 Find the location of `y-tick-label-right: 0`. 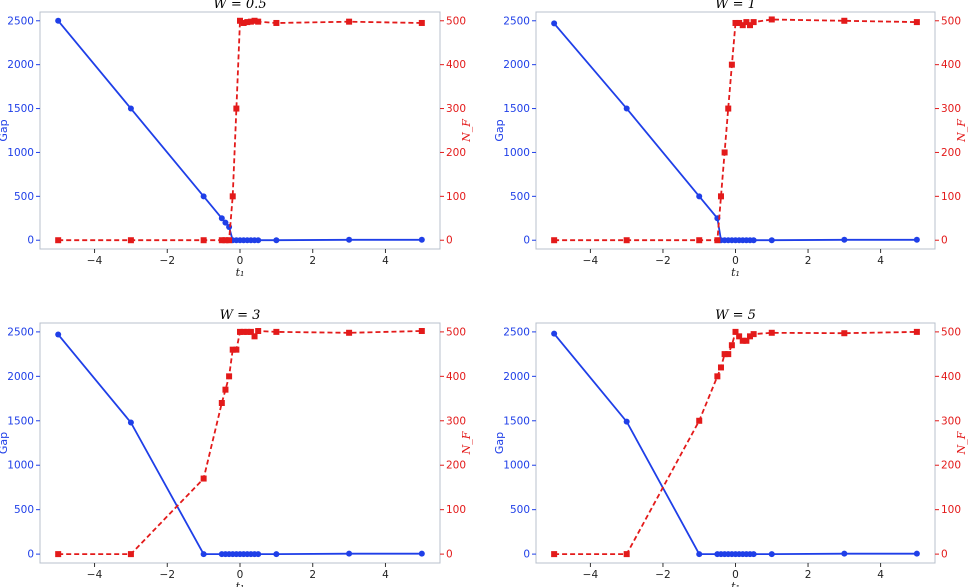

y-tick-label-right: 0 is located at coordinates (944, 241).